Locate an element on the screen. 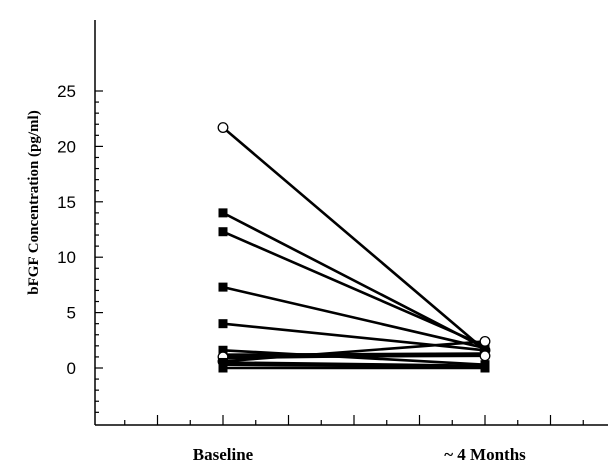  y-tick-label: 25 is located at coordinates (66, 91).